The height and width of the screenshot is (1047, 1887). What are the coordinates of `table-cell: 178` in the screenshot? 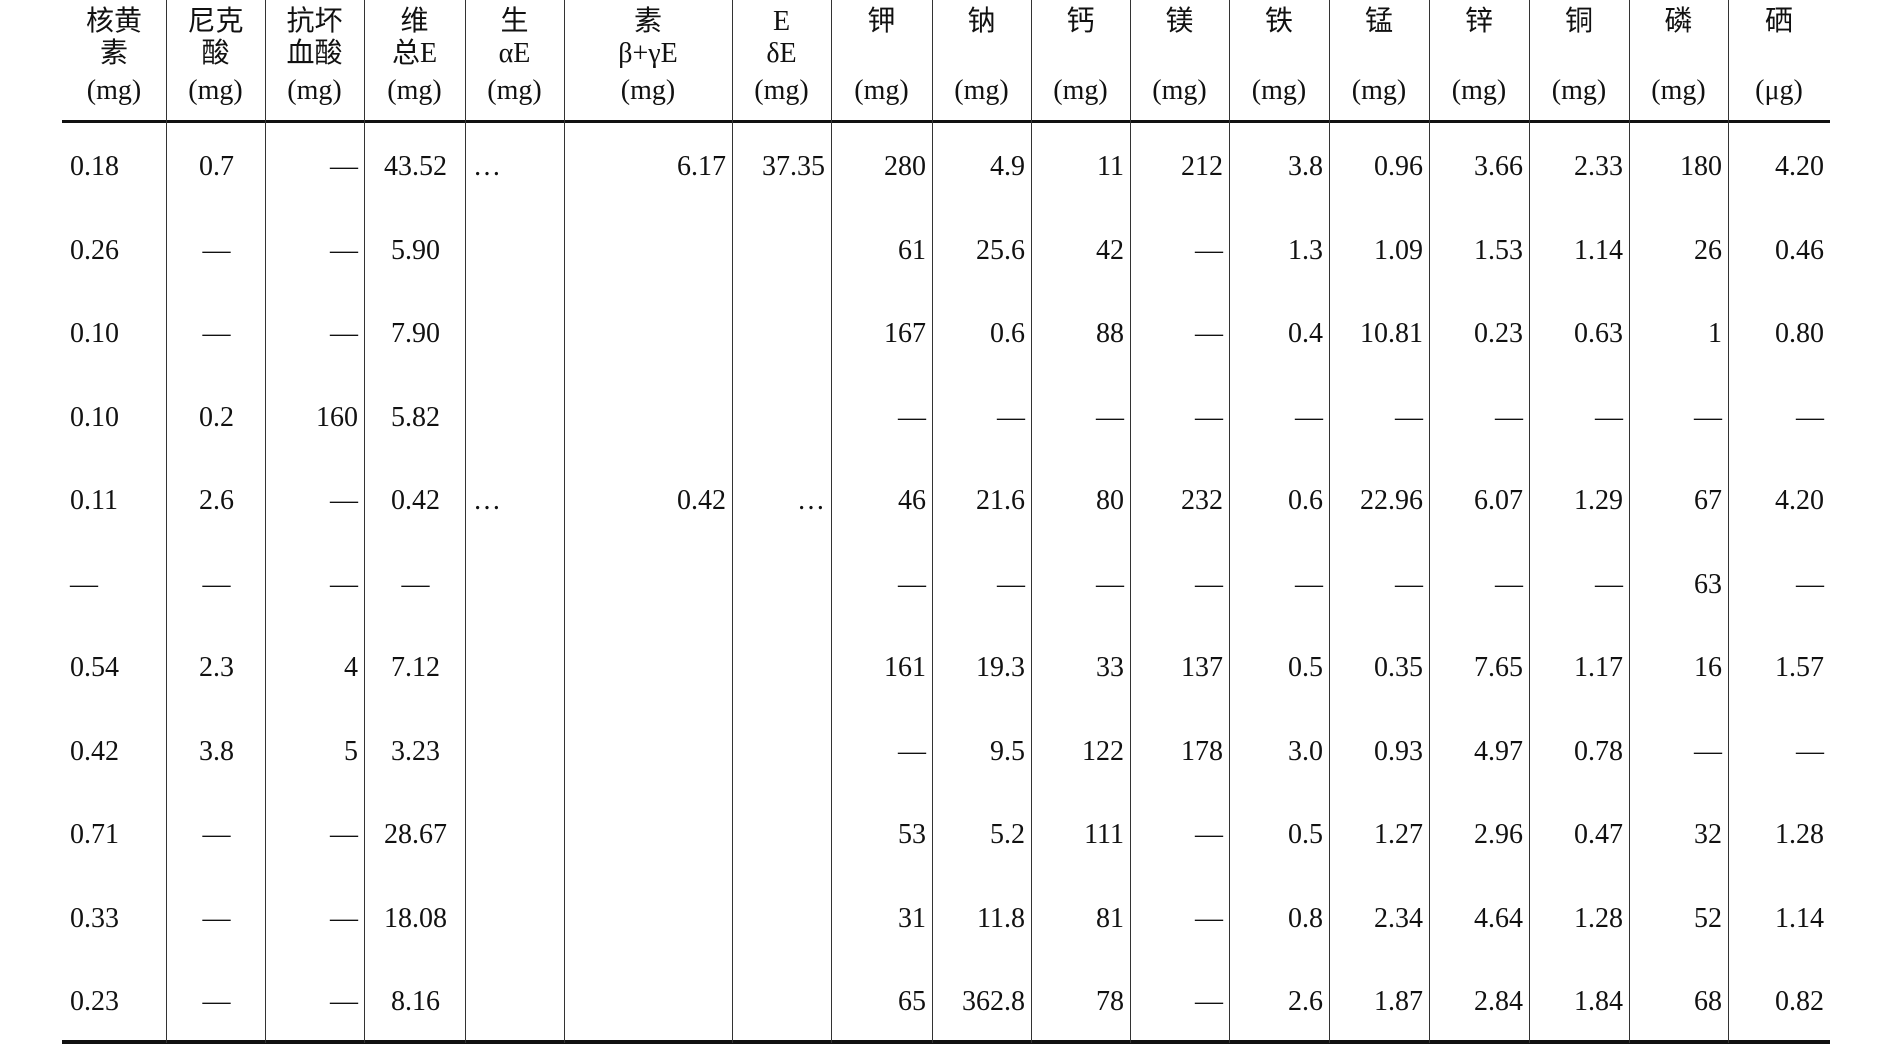 It's located at (1202, 751).